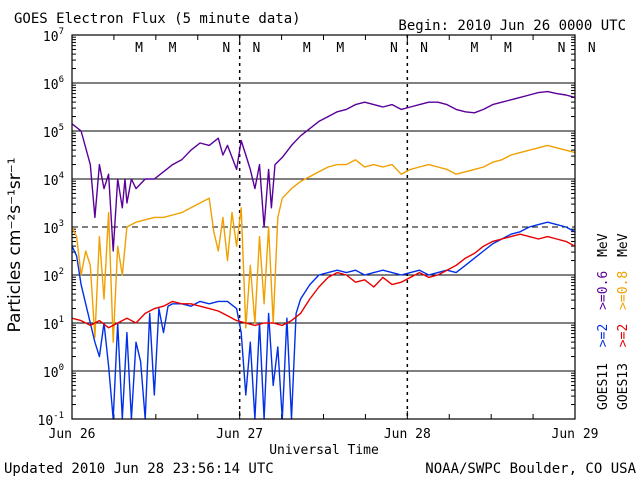 This screenshot has height=480, width=640. What do you see at coordinates (53, 228) in the screenshot?
I see `y-tick-label: 10³` at bounding box center [53, 228].